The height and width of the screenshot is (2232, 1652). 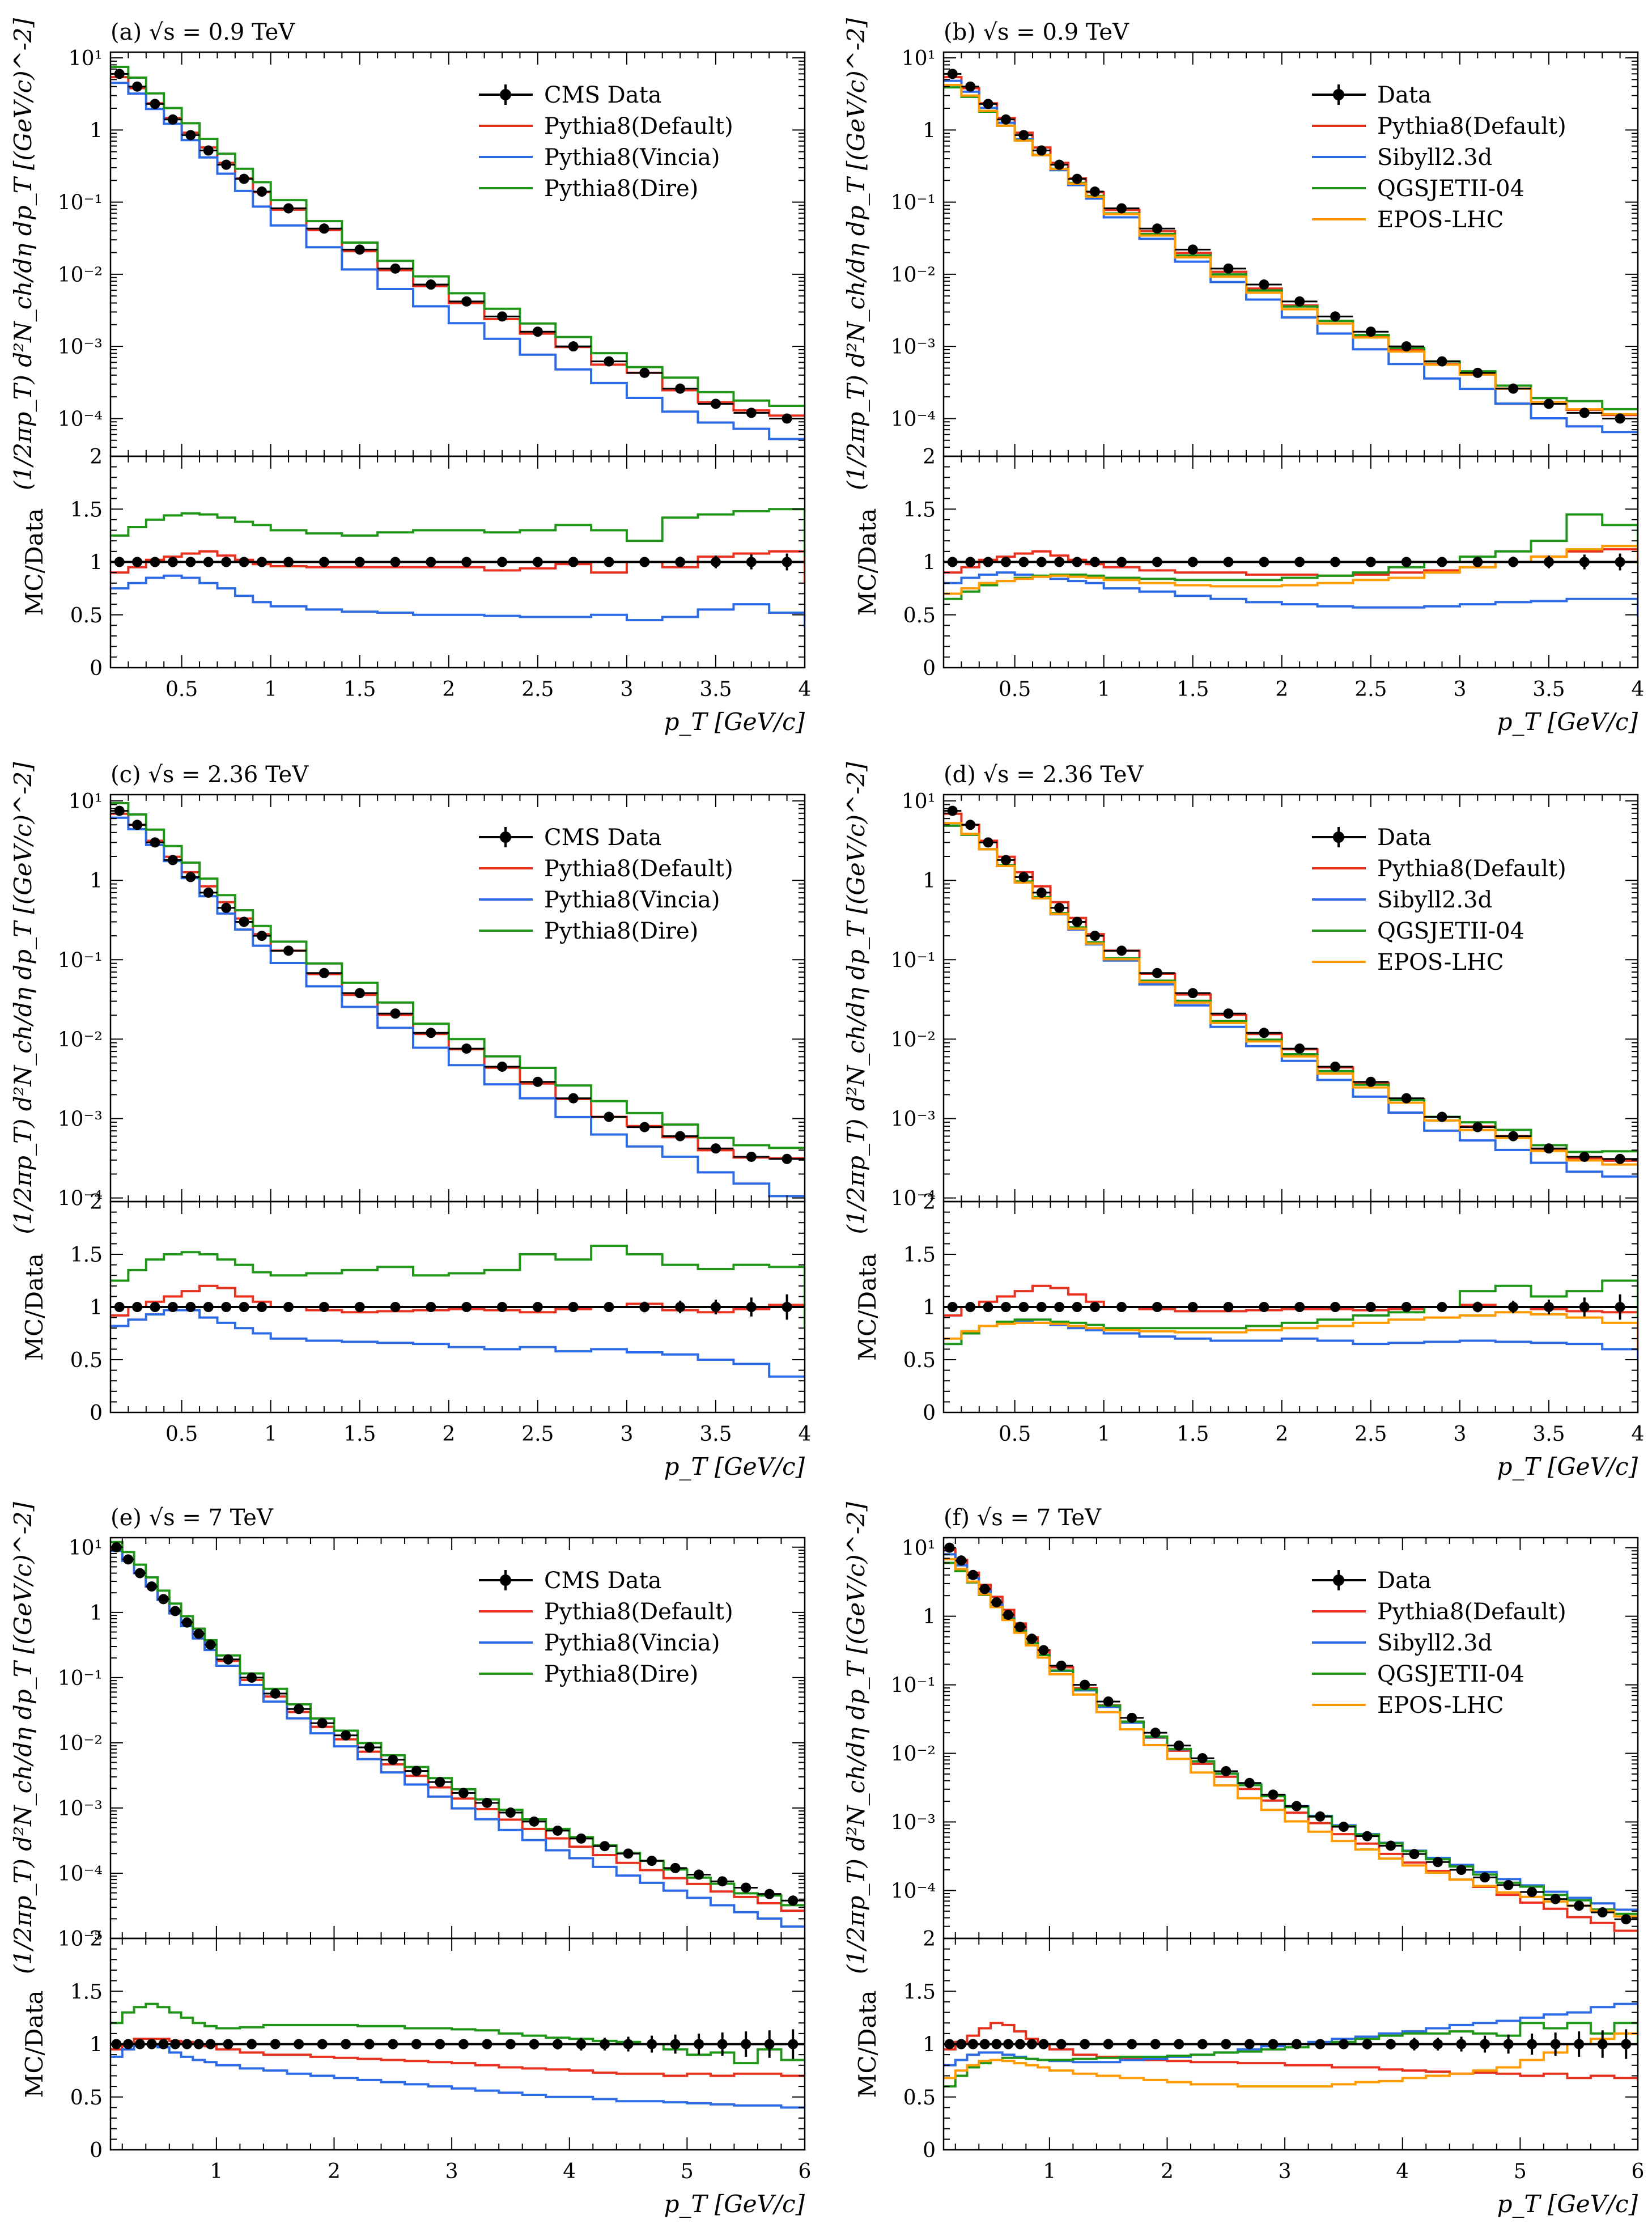 I want to click on y-axis-label: (1/2πp_T) d²N_ch/dη dp_T [(GeV/c)^-2], so click(x=856, y=254).